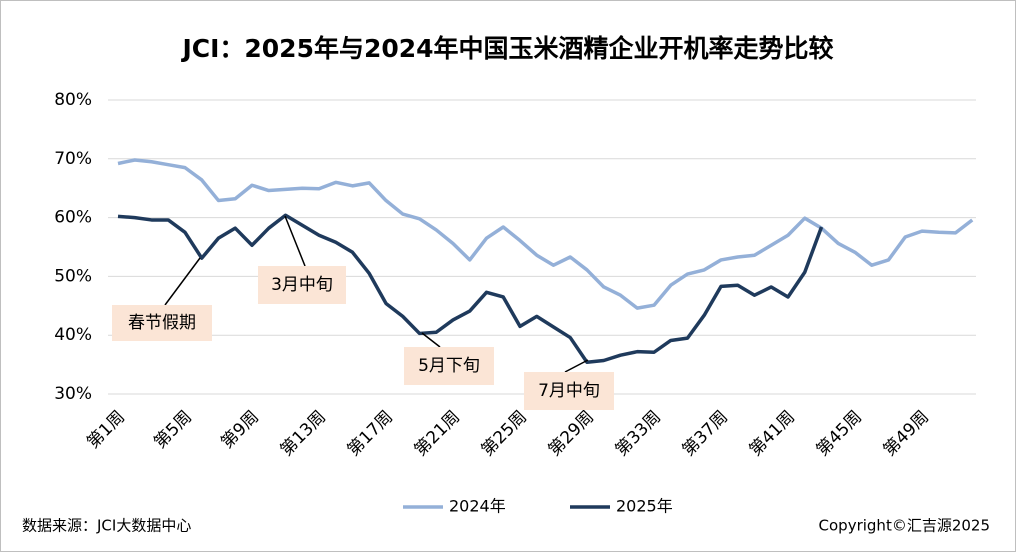  Describe the element at coordinates (904, 526) in the screenshot. I see `copyright: Copyright©汇吉源2025` at that location.